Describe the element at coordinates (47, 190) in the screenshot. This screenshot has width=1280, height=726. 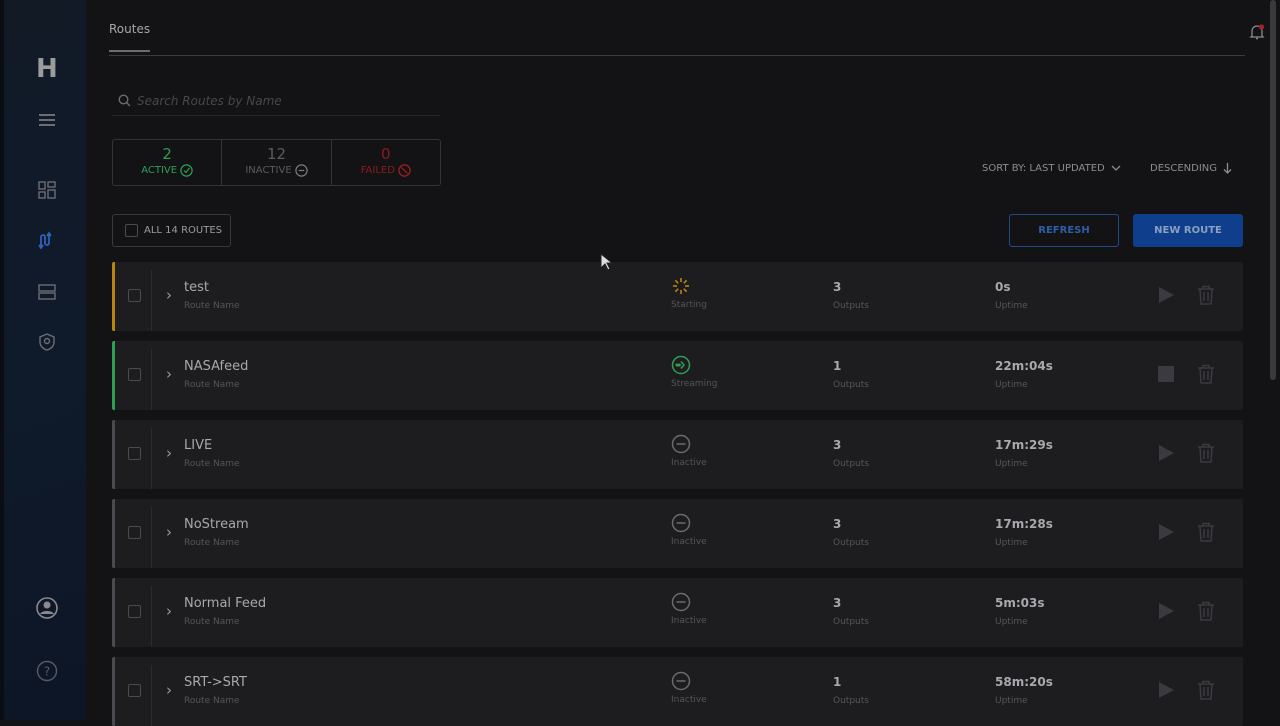
I see `dashboard-icon` at that location.